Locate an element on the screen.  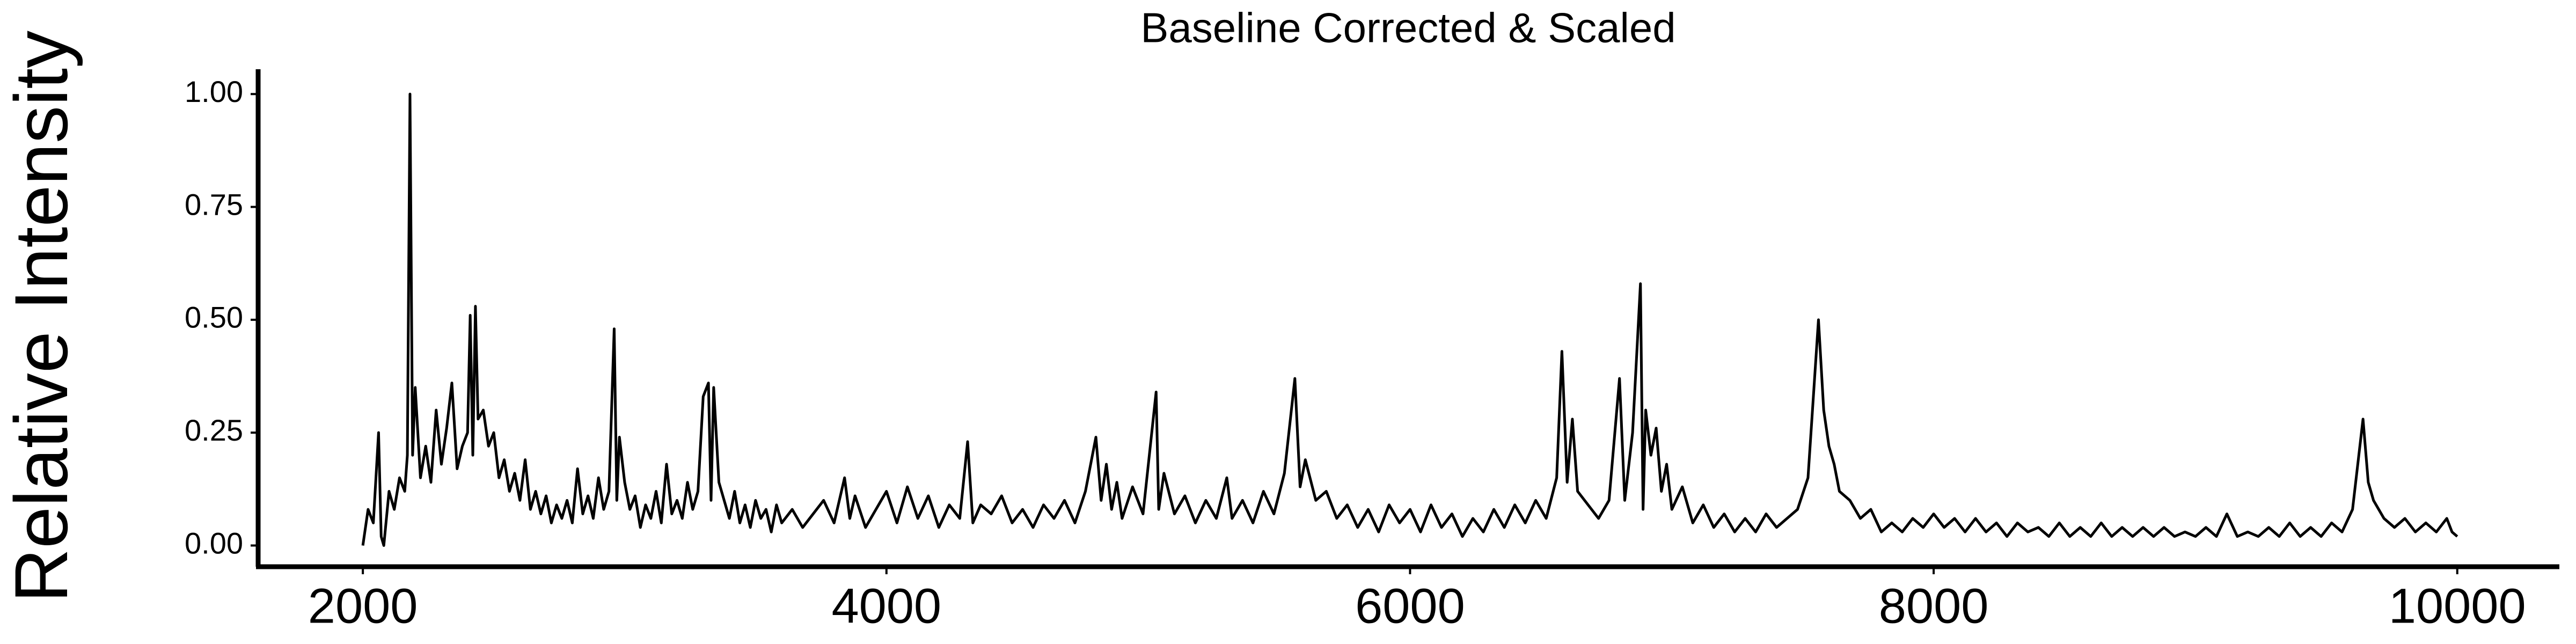
x-tick-label: 4000 is located at coordinates (886, 606).